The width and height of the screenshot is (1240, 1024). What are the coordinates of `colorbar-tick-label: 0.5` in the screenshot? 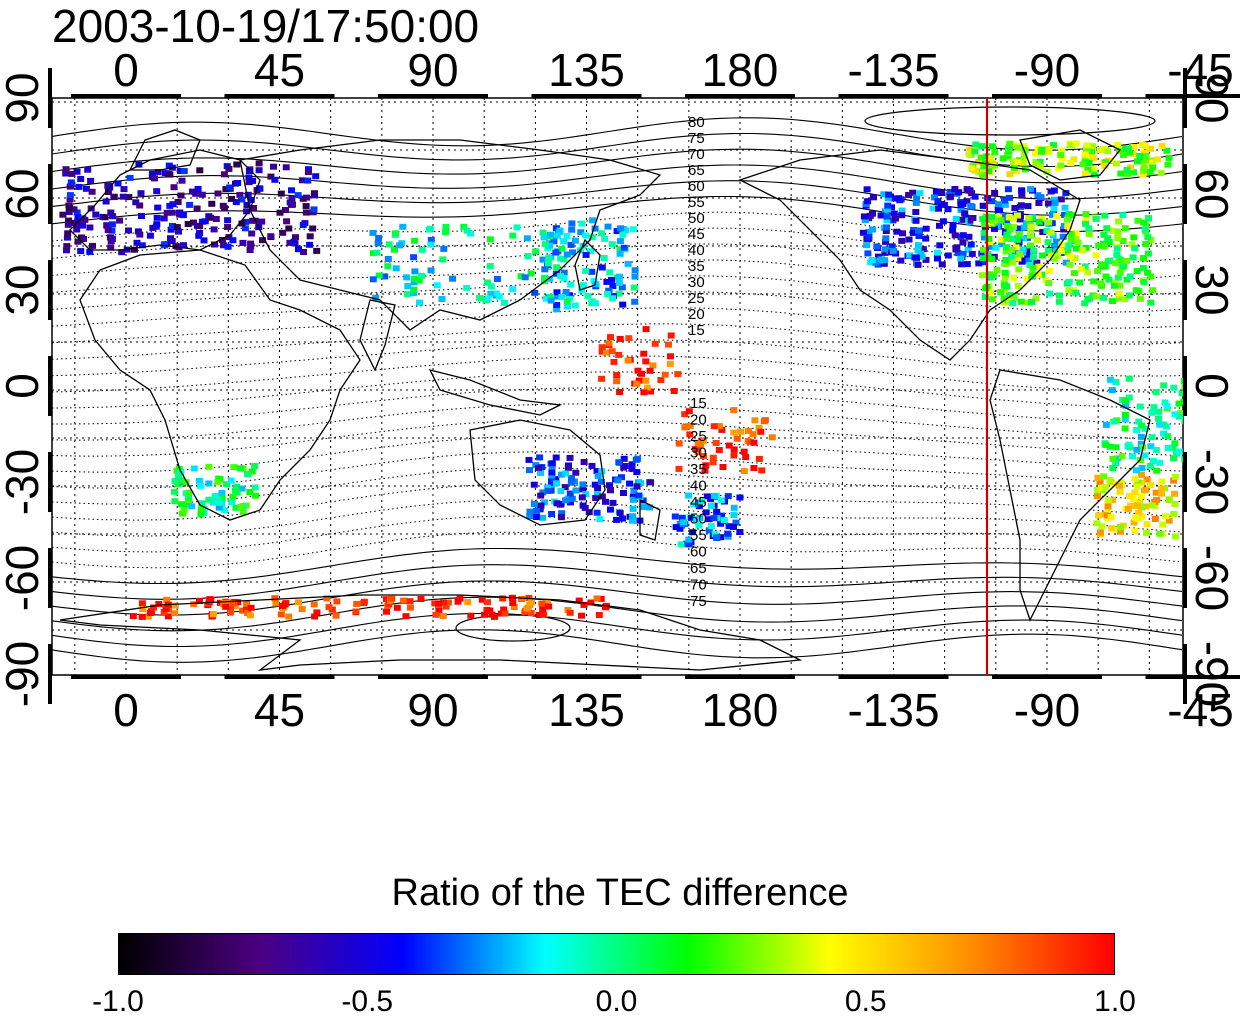 It's located at (865, 1001).